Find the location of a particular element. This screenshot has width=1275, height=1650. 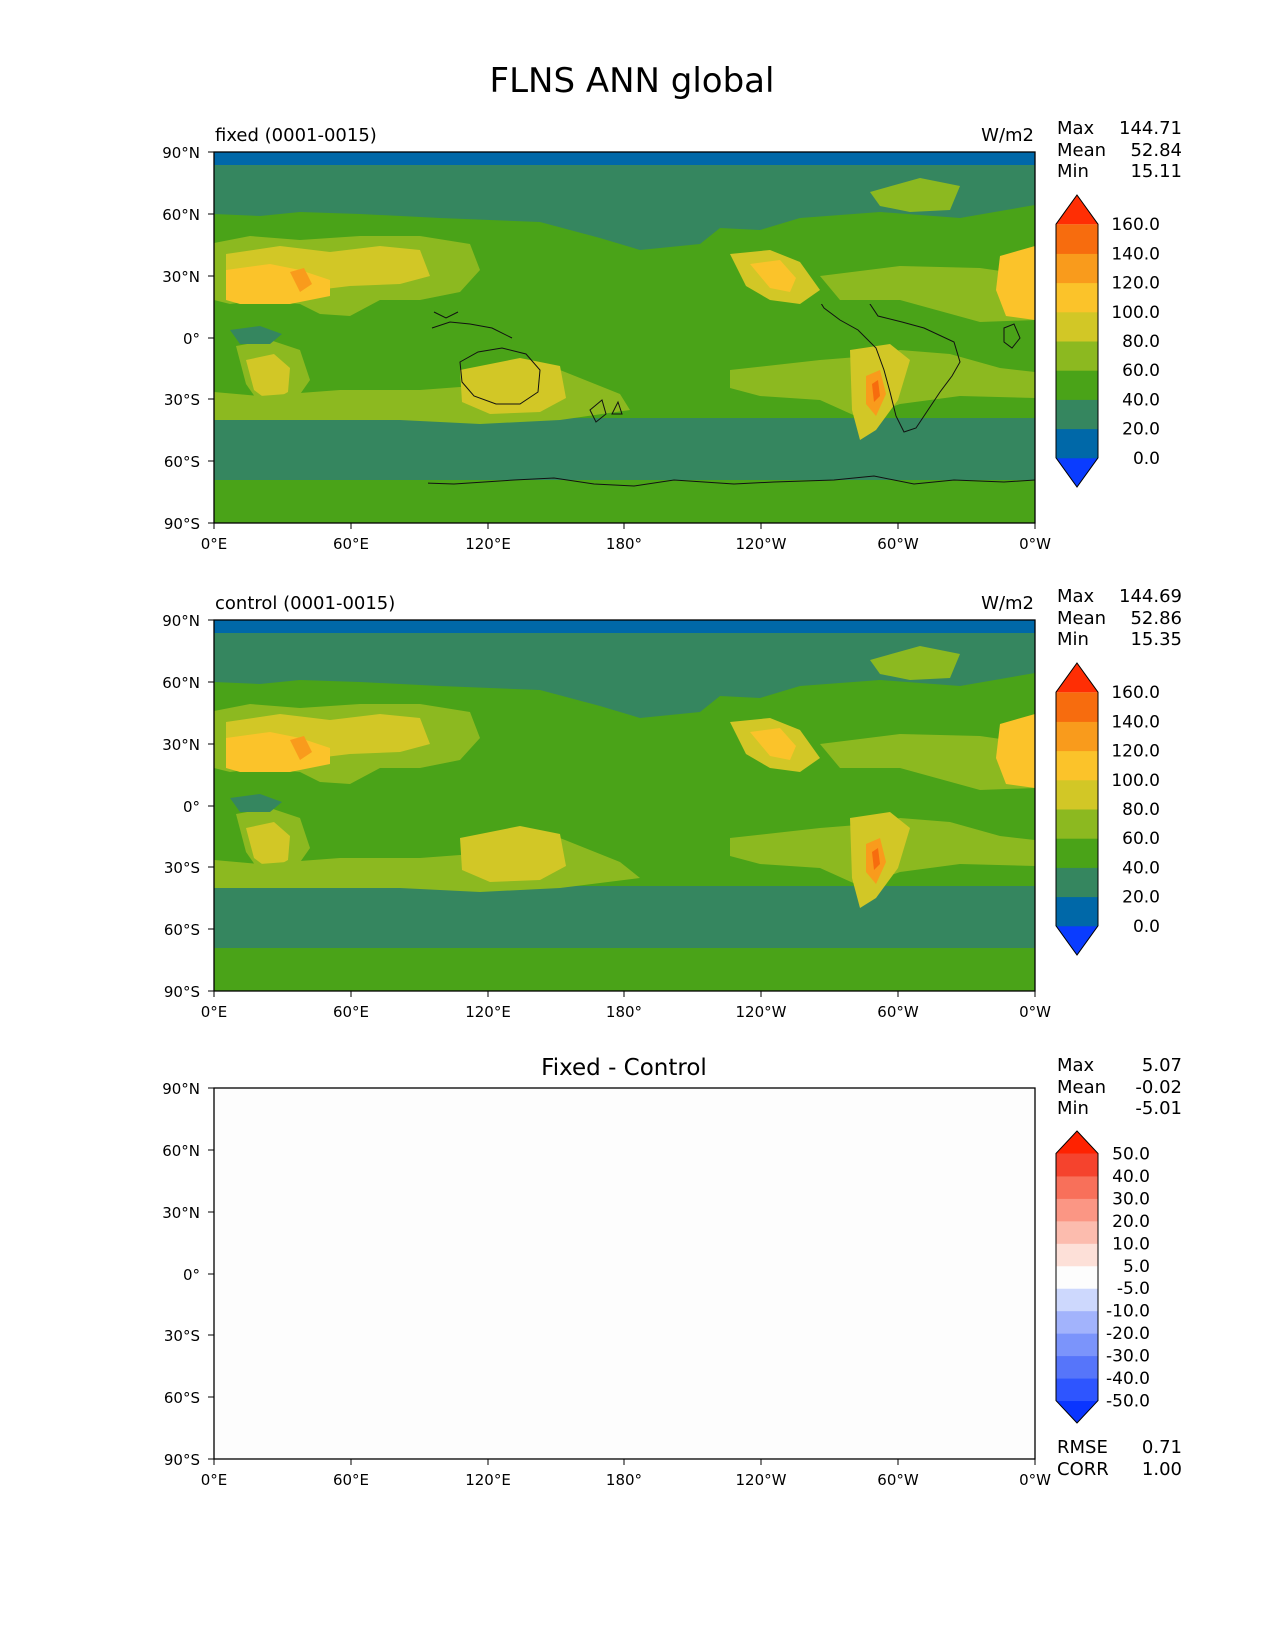

colorbar-tick-label: -20.0 is located at coordinates (1128, 1334).